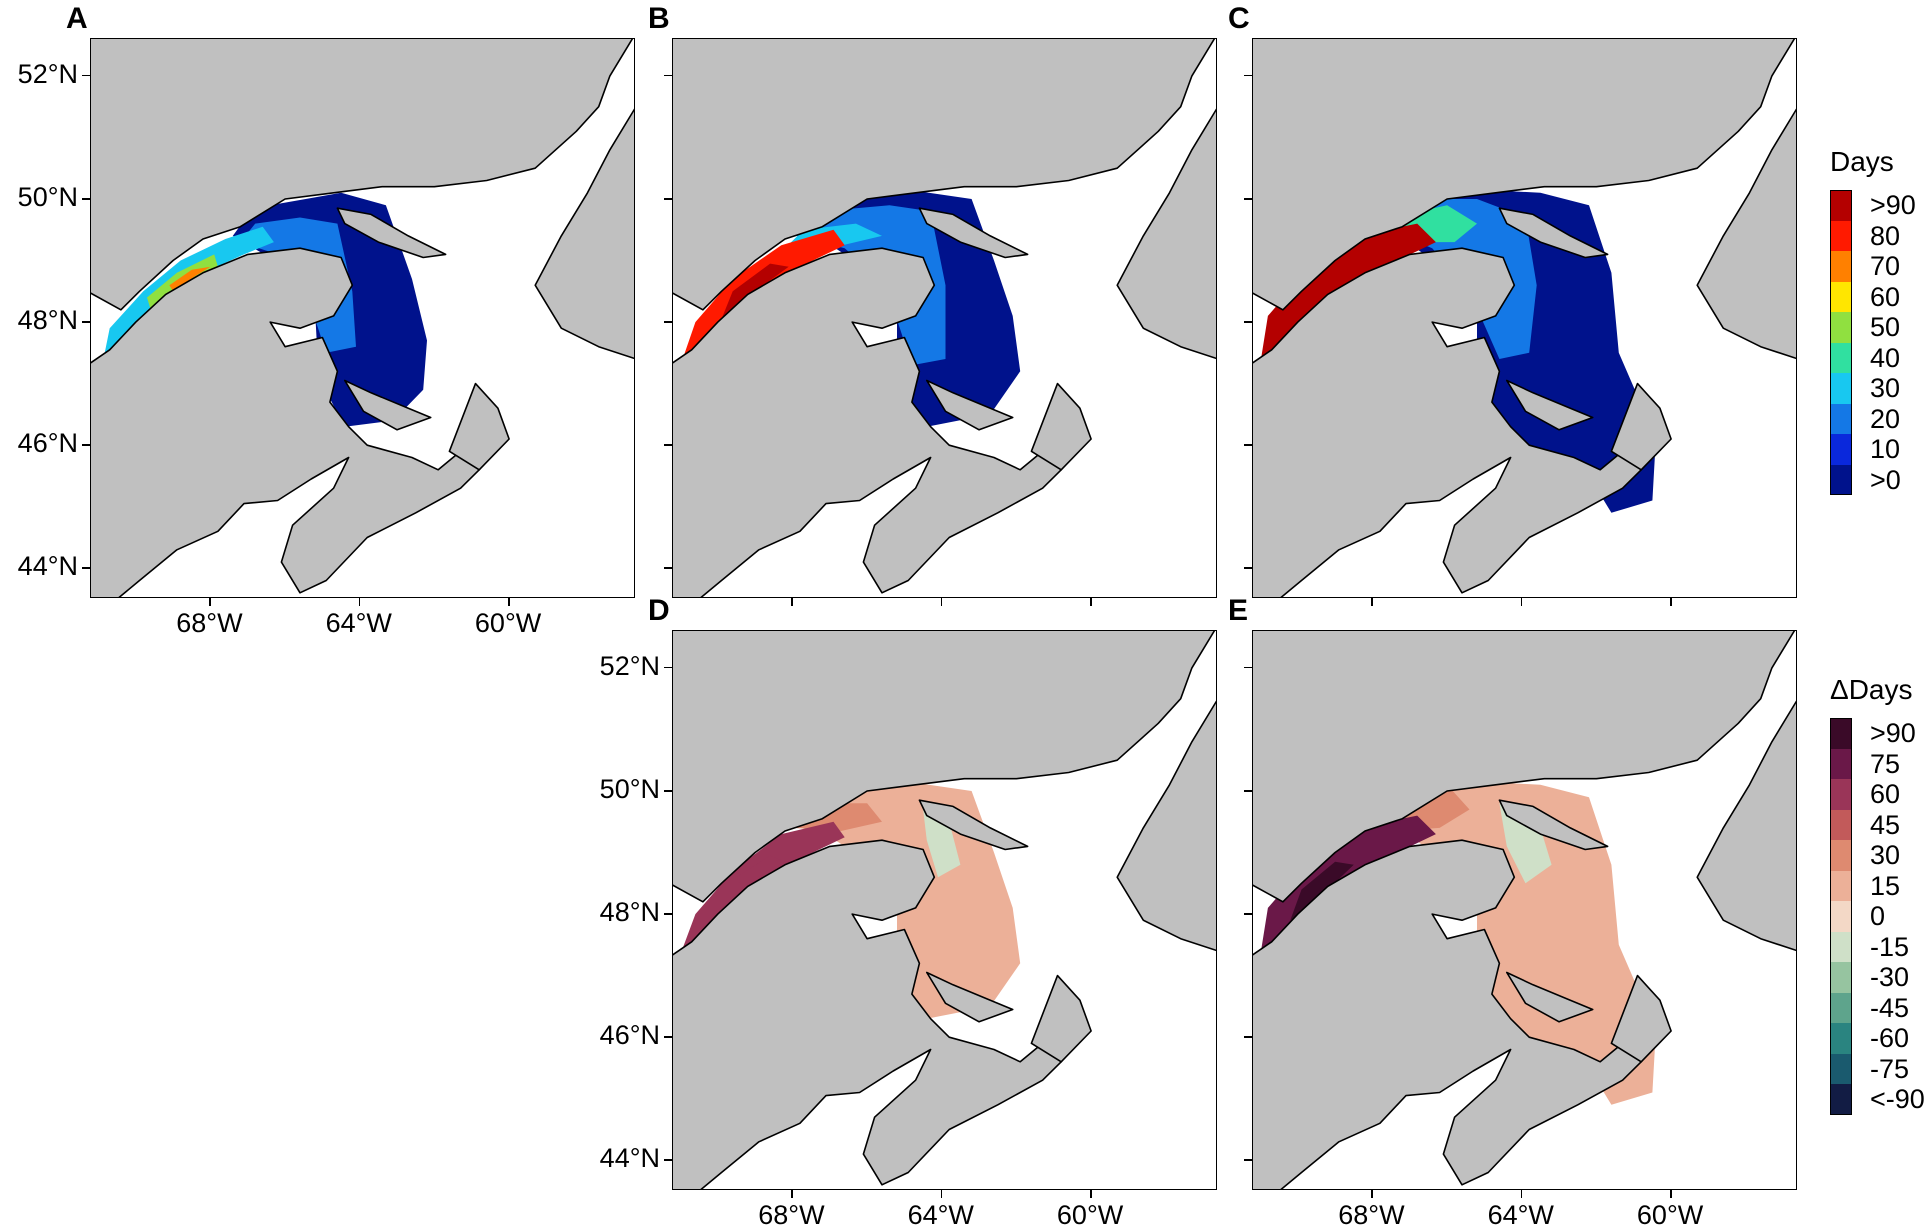 The height and width of the screenshot is (1231, 1931). I want to click on legend-label: 20, so click(1885, 418).